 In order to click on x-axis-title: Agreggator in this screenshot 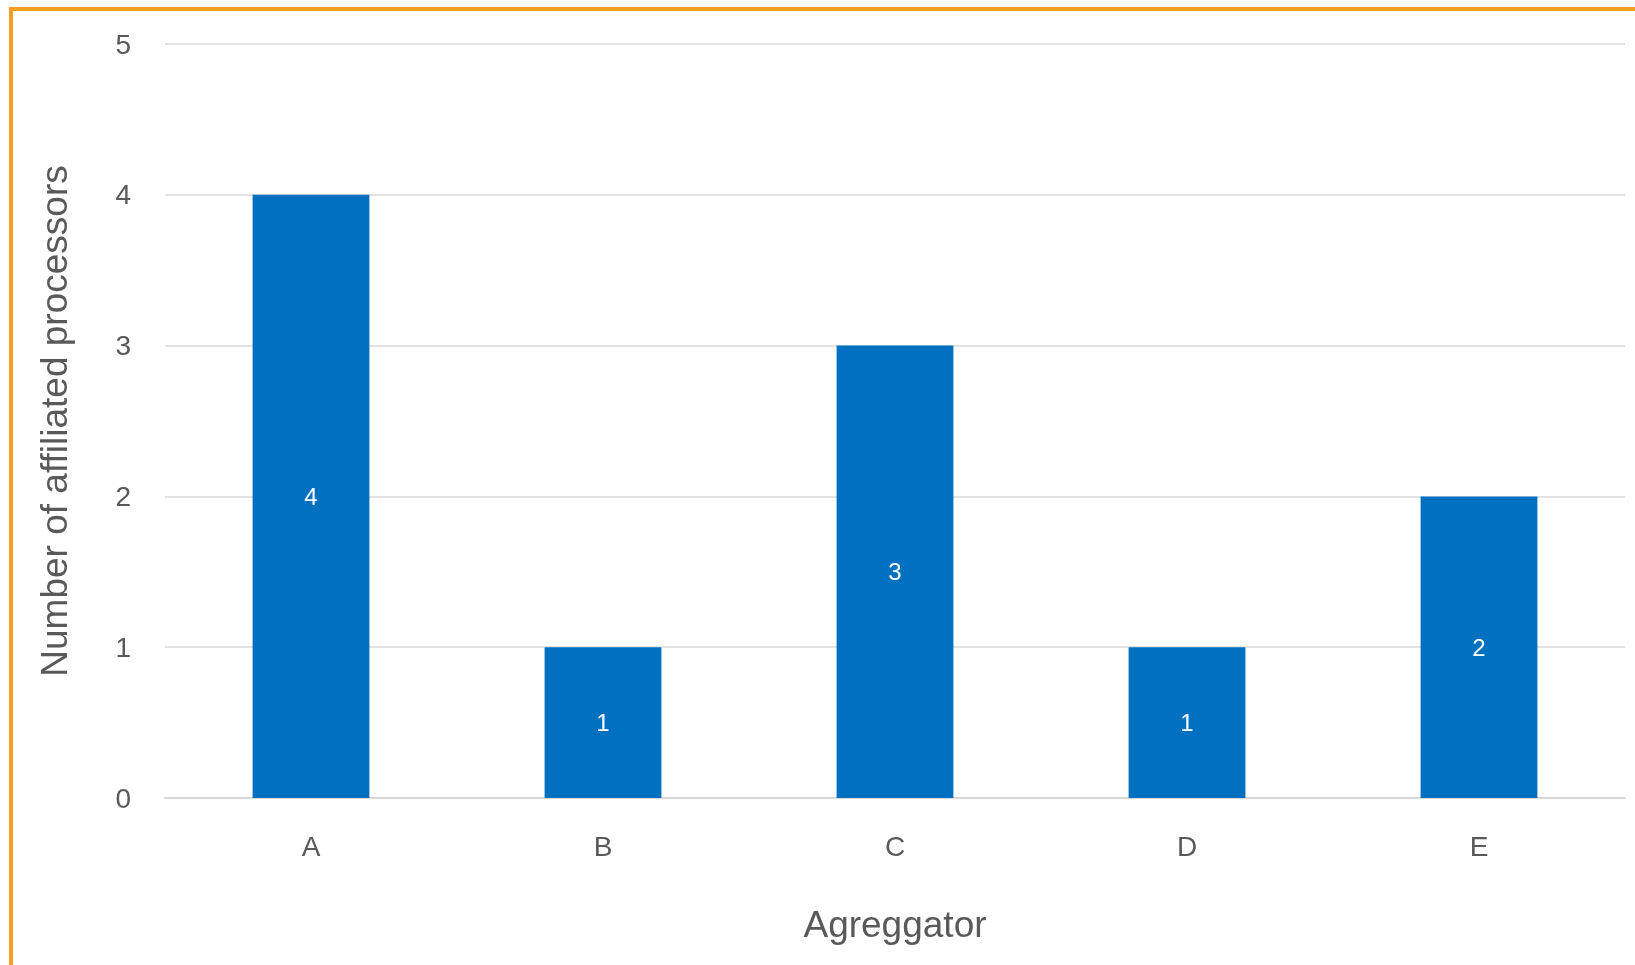, I will do `click(895, 924)`.